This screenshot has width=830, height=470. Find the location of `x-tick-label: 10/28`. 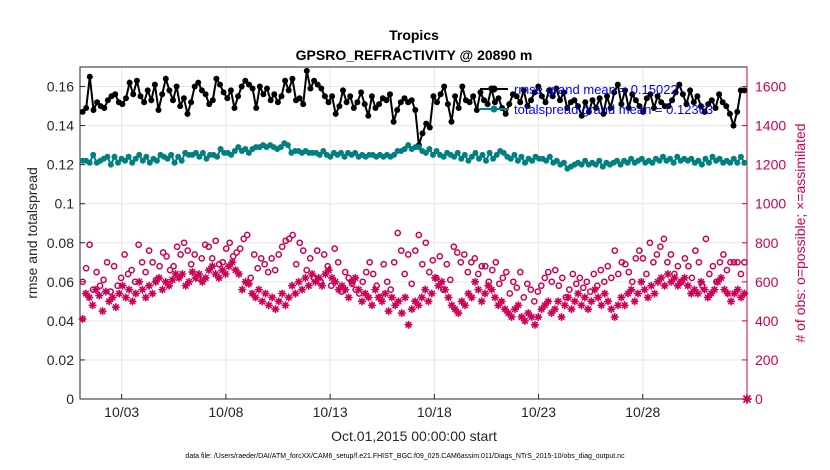

x-tick-label: 10/28 is located at coordinates (642, 412).